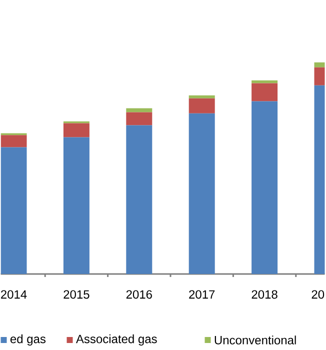  Describe the element at coordinates (77, 294) in the screenshot. I see `x-tick-label: 2015` at that location.